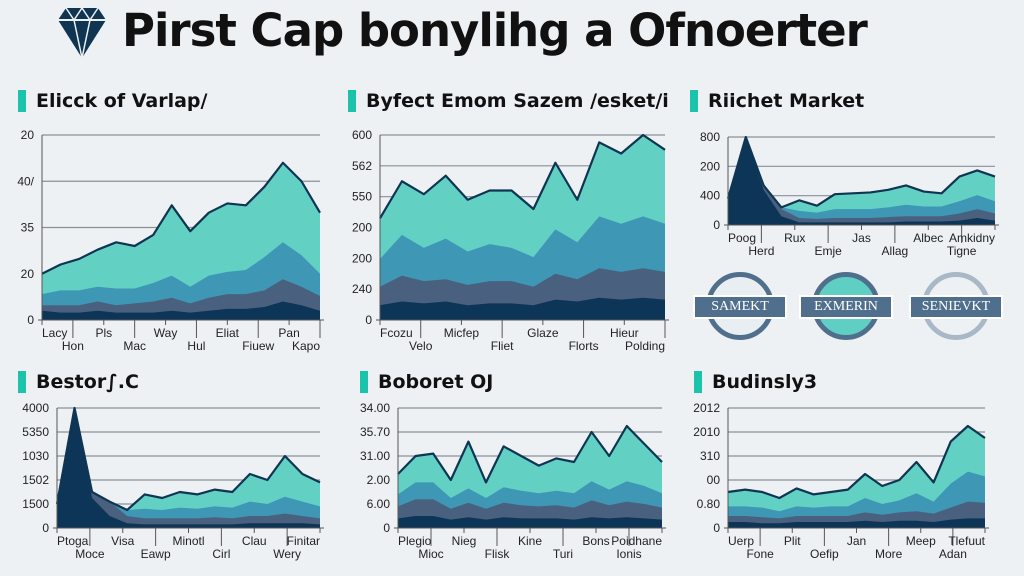 The width and height of the screenshot is (1024, 576). I want to click on x-tick-label: Bons, so click(595, 541).